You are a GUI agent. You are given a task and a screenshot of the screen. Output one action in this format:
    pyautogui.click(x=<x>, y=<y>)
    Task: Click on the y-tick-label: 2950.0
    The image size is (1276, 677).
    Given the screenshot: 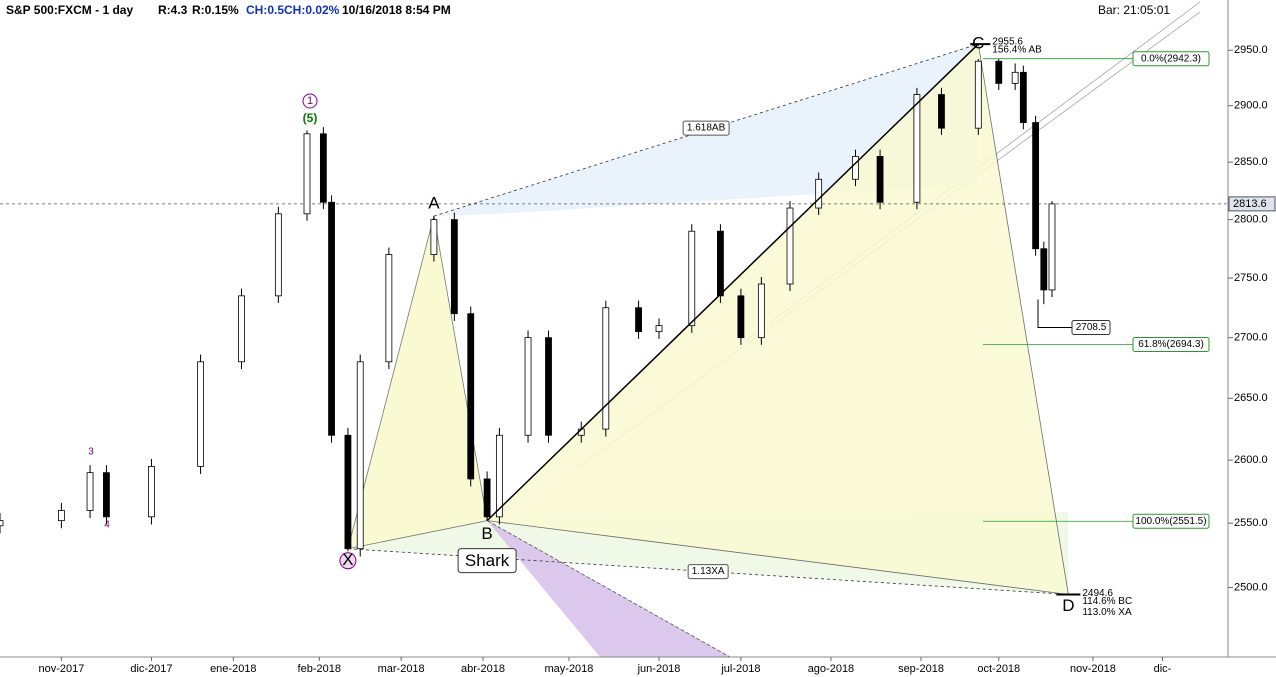 What is the action you would take?
    pyautogui.click(x=1251, y=50)
    